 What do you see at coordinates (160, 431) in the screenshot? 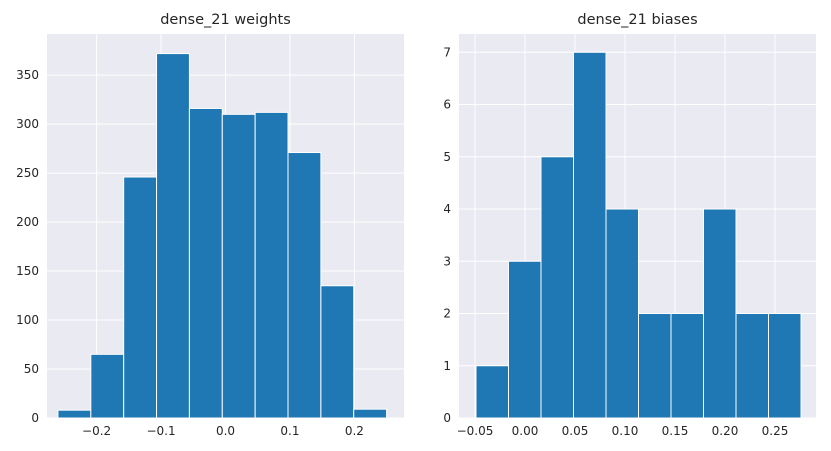
I see `weights-x-tick-label: −0.1` at bounding box center [160, 431].